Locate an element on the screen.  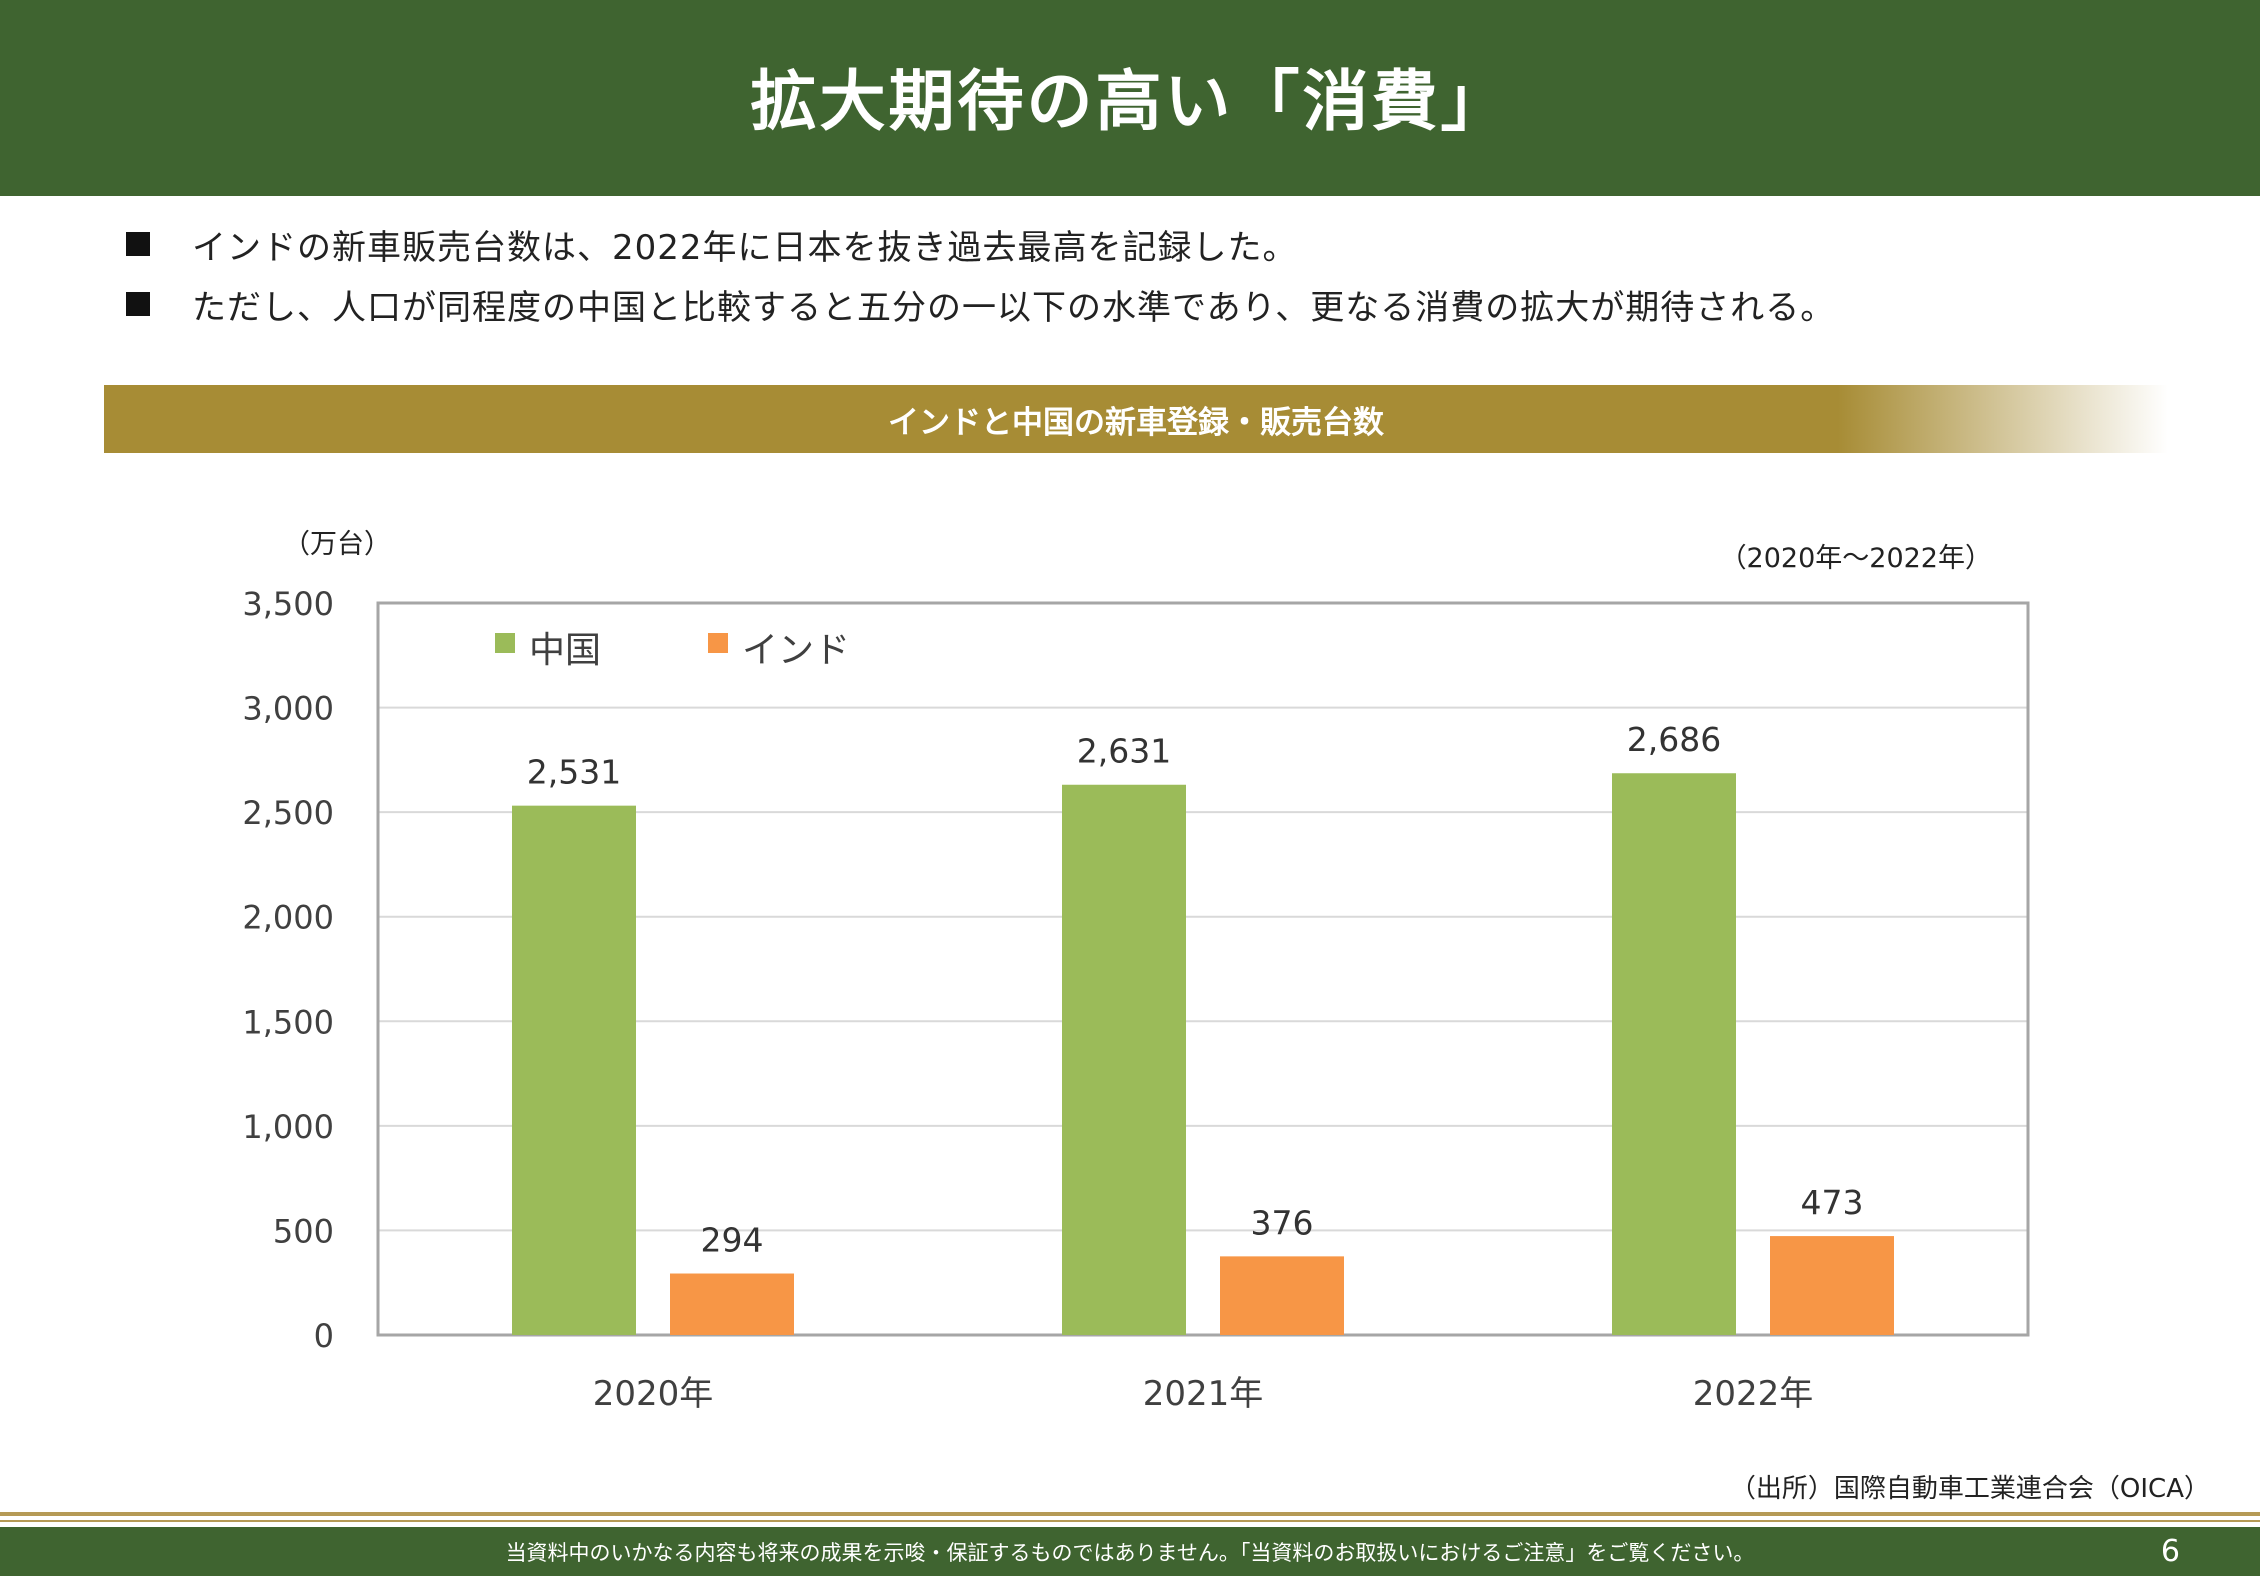
y-tick-label: 1,000 is located at coordinates (288, 1127).